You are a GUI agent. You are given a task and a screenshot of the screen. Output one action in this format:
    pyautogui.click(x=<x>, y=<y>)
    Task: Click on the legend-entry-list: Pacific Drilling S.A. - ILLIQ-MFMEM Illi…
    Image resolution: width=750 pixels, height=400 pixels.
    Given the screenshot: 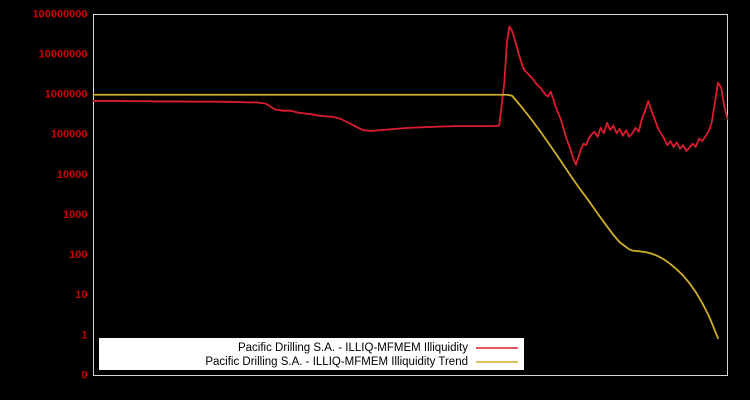 What is the action you would take?
    pyautogui.click(x=361, y=355)
    